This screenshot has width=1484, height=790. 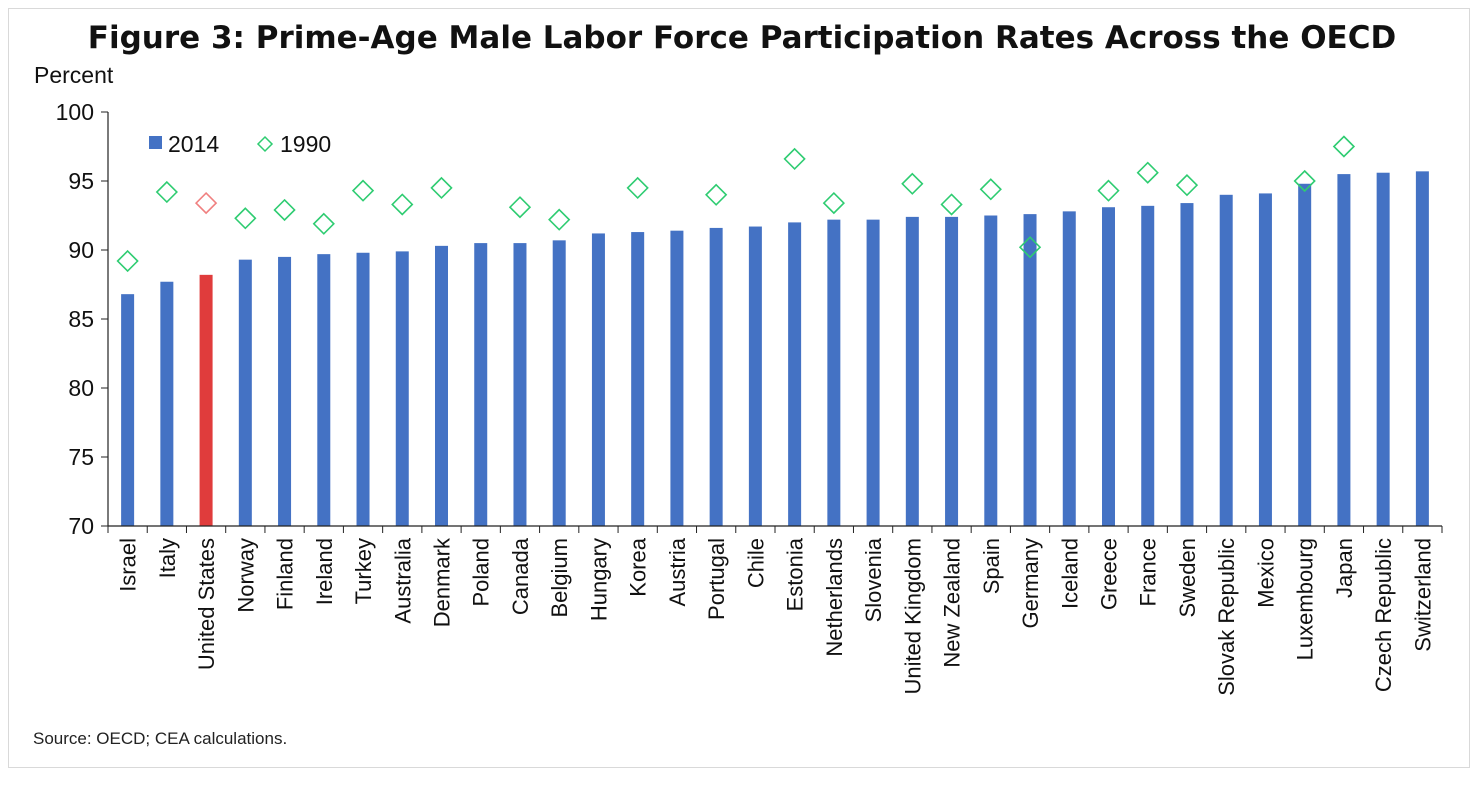 What do you see at coordinates (324, 390) in the screenshot?
I see `bar-2014-ireland` at bounding box center [324, 390].